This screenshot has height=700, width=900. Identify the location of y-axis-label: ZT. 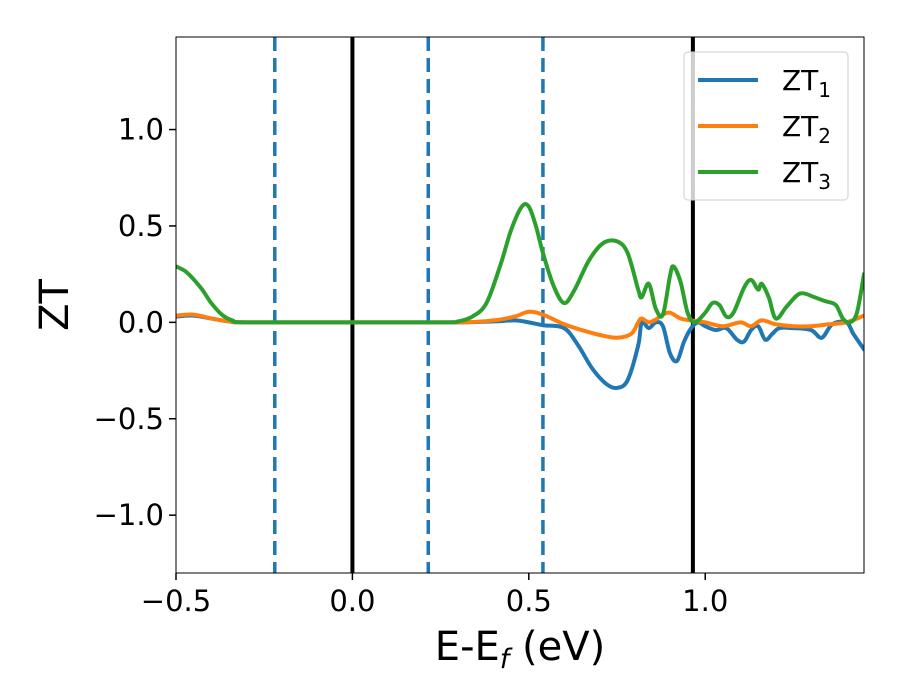
(55, 305).